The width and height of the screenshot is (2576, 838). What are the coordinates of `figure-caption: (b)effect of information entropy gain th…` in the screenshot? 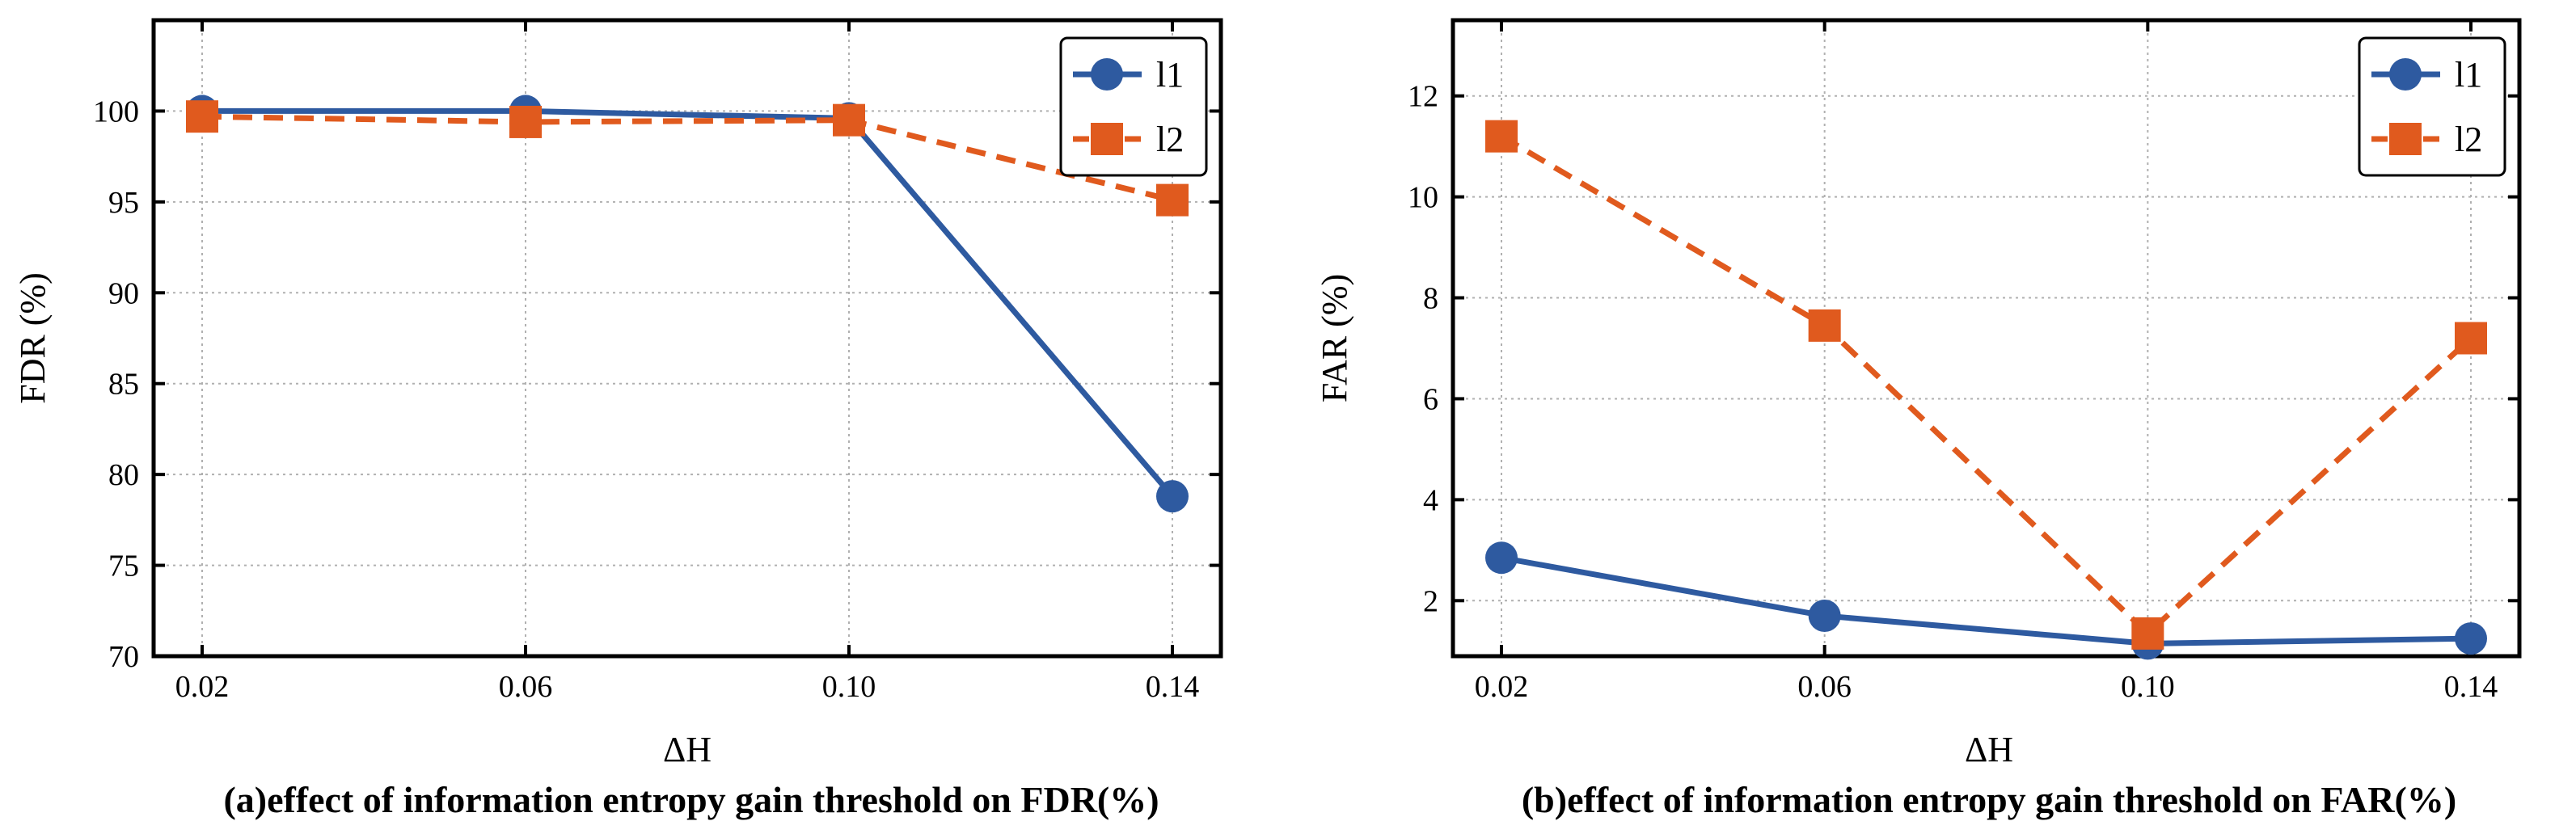 It's located at (1989, 800).